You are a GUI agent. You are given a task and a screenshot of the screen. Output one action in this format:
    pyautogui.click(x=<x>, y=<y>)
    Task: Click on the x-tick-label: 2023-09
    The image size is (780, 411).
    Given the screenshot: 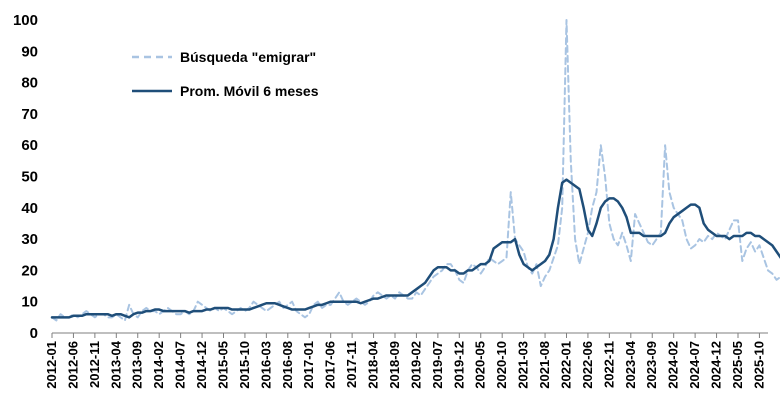 What is the action you would take?
    pyautogui.click(x=651, y=365)
    